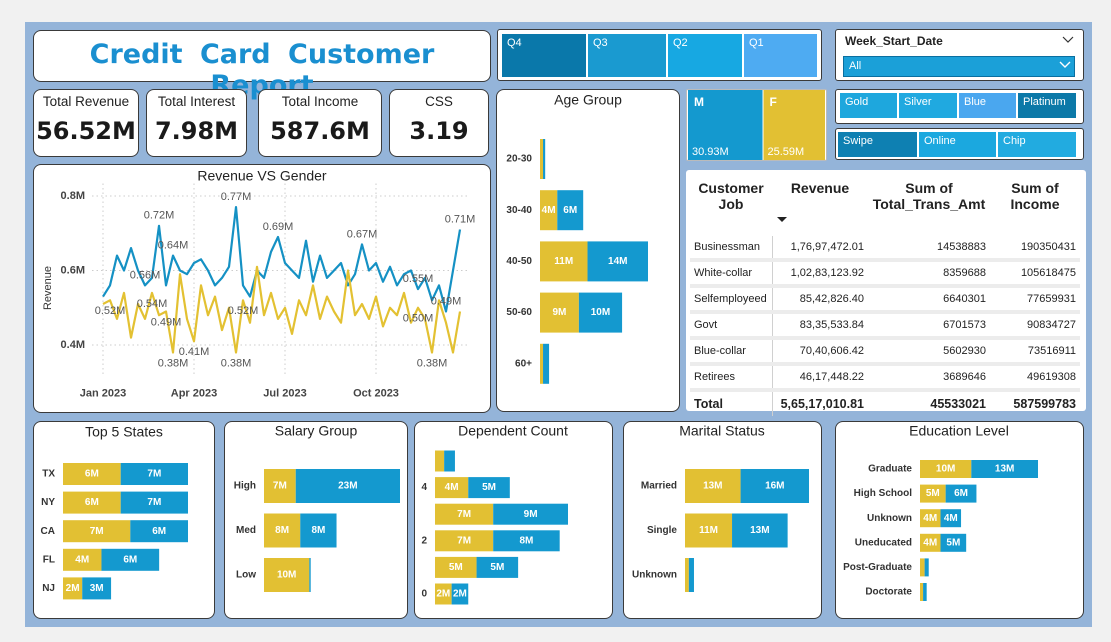  Describe the element at coordinates (929, 249) in the screenshot. I see `table-cell: 14538883` at that location.